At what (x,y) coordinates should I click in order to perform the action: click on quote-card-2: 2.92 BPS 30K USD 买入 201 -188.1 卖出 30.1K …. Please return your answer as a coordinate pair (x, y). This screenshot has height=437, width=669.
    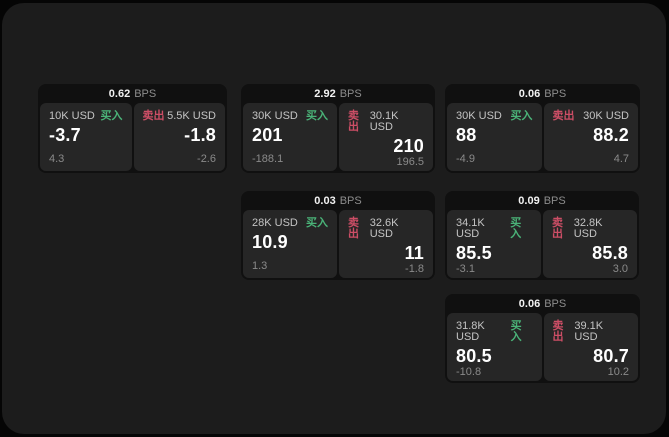
    Looking at the image, I should click on (338, 128).